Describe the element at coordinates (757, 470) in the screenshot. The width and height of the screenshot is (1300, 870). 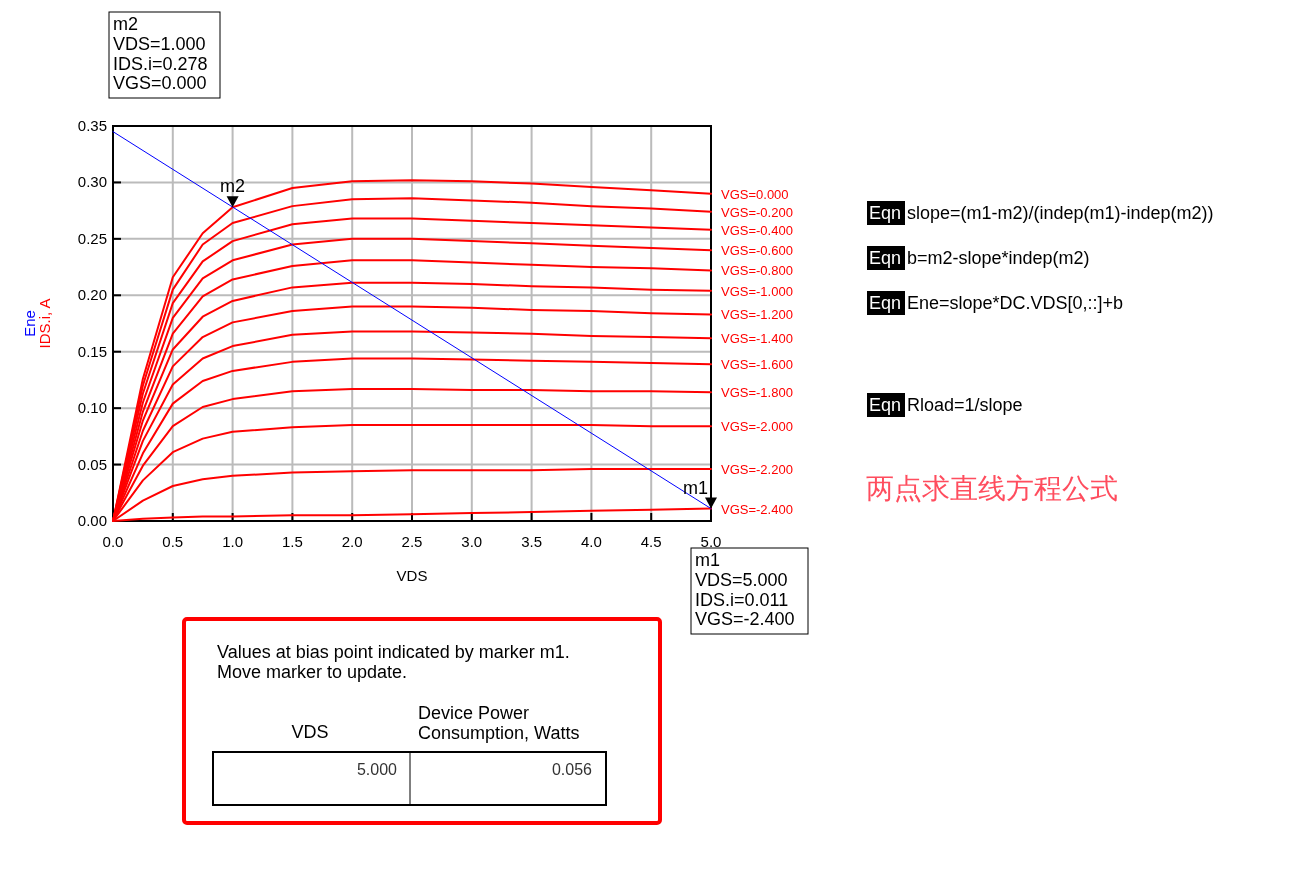
I see `series-label: VGS=-2.200` at that location.